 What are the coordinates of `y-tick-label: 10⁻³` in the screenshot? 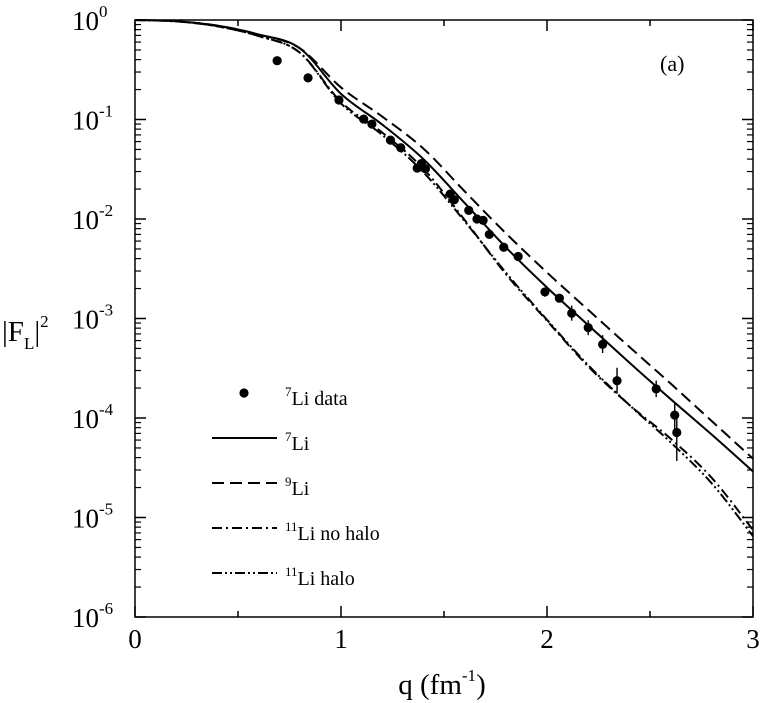 It's located at (92, 318).